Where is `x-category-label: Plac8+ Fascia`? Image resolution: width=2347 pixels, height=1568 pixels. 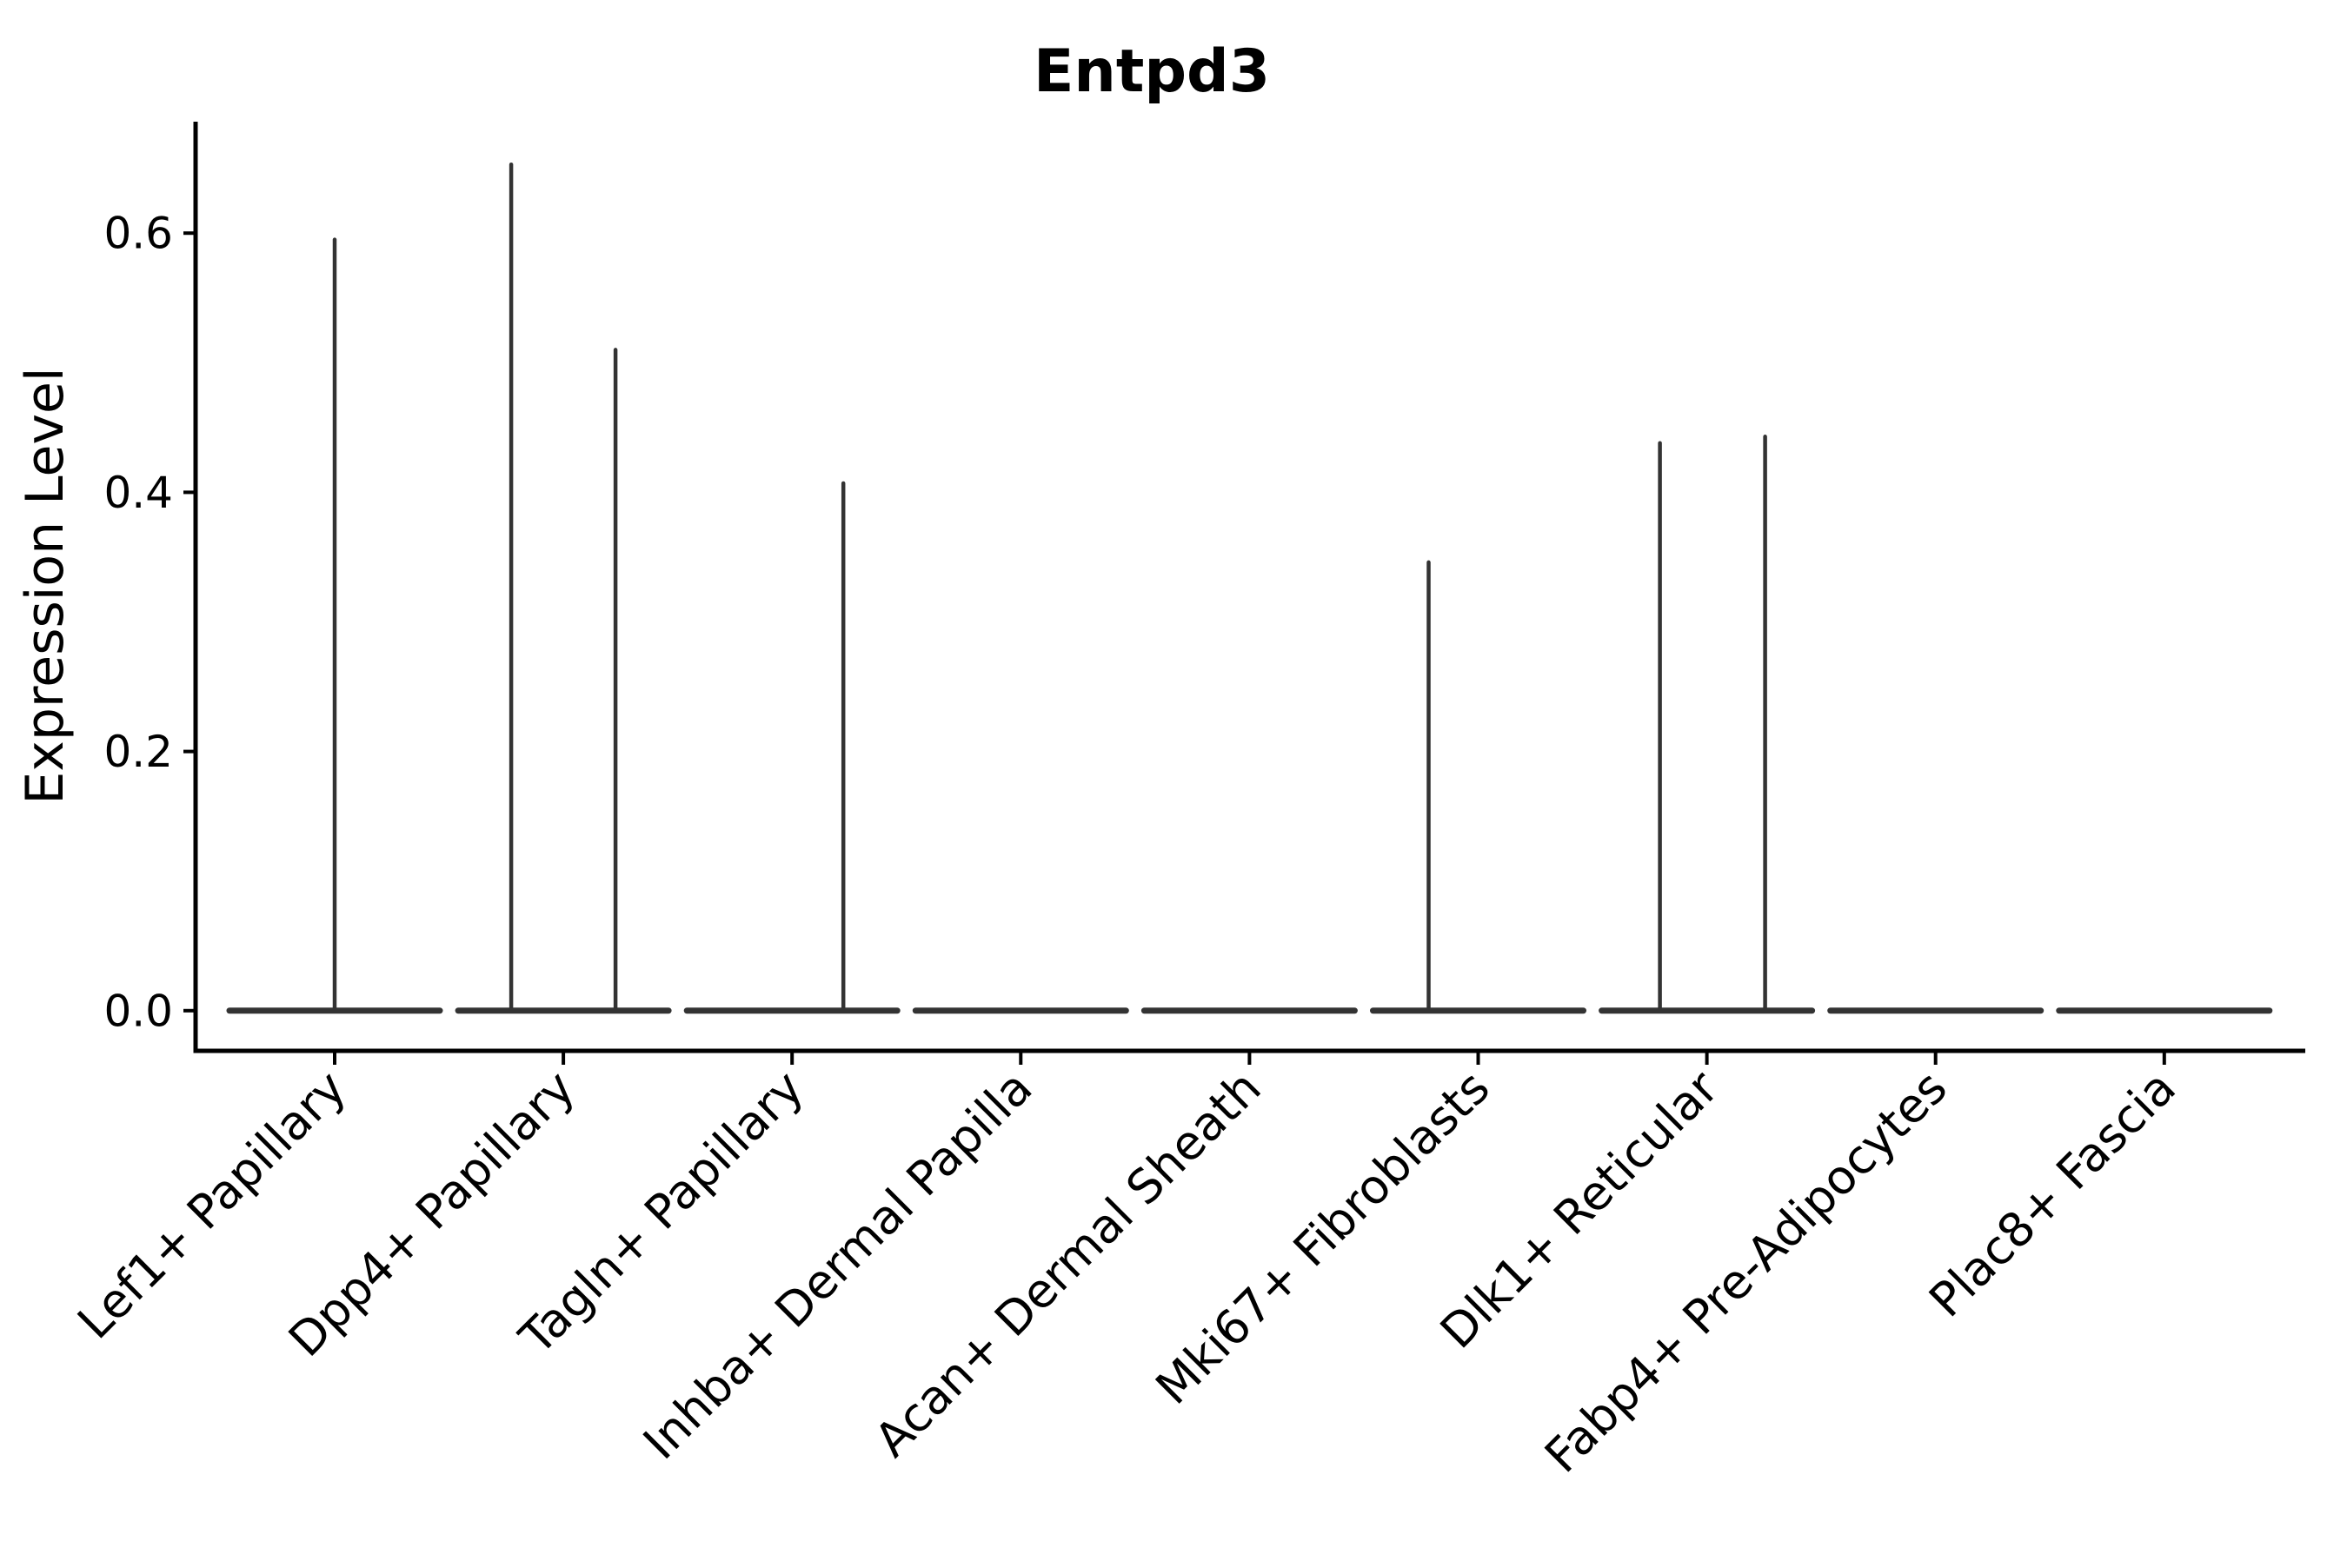 x-category-label: Plac8+ Fascia is located at coordinates (2052, 1194).